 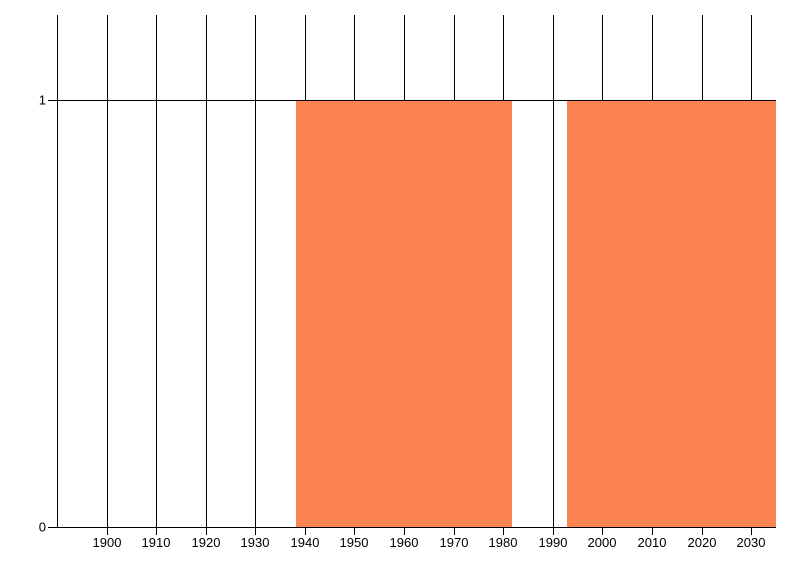 What do you see at coordinates (255, 542) in the screenshot?
I see `x-tick-label: 1930` at bounding box center [255, 542].